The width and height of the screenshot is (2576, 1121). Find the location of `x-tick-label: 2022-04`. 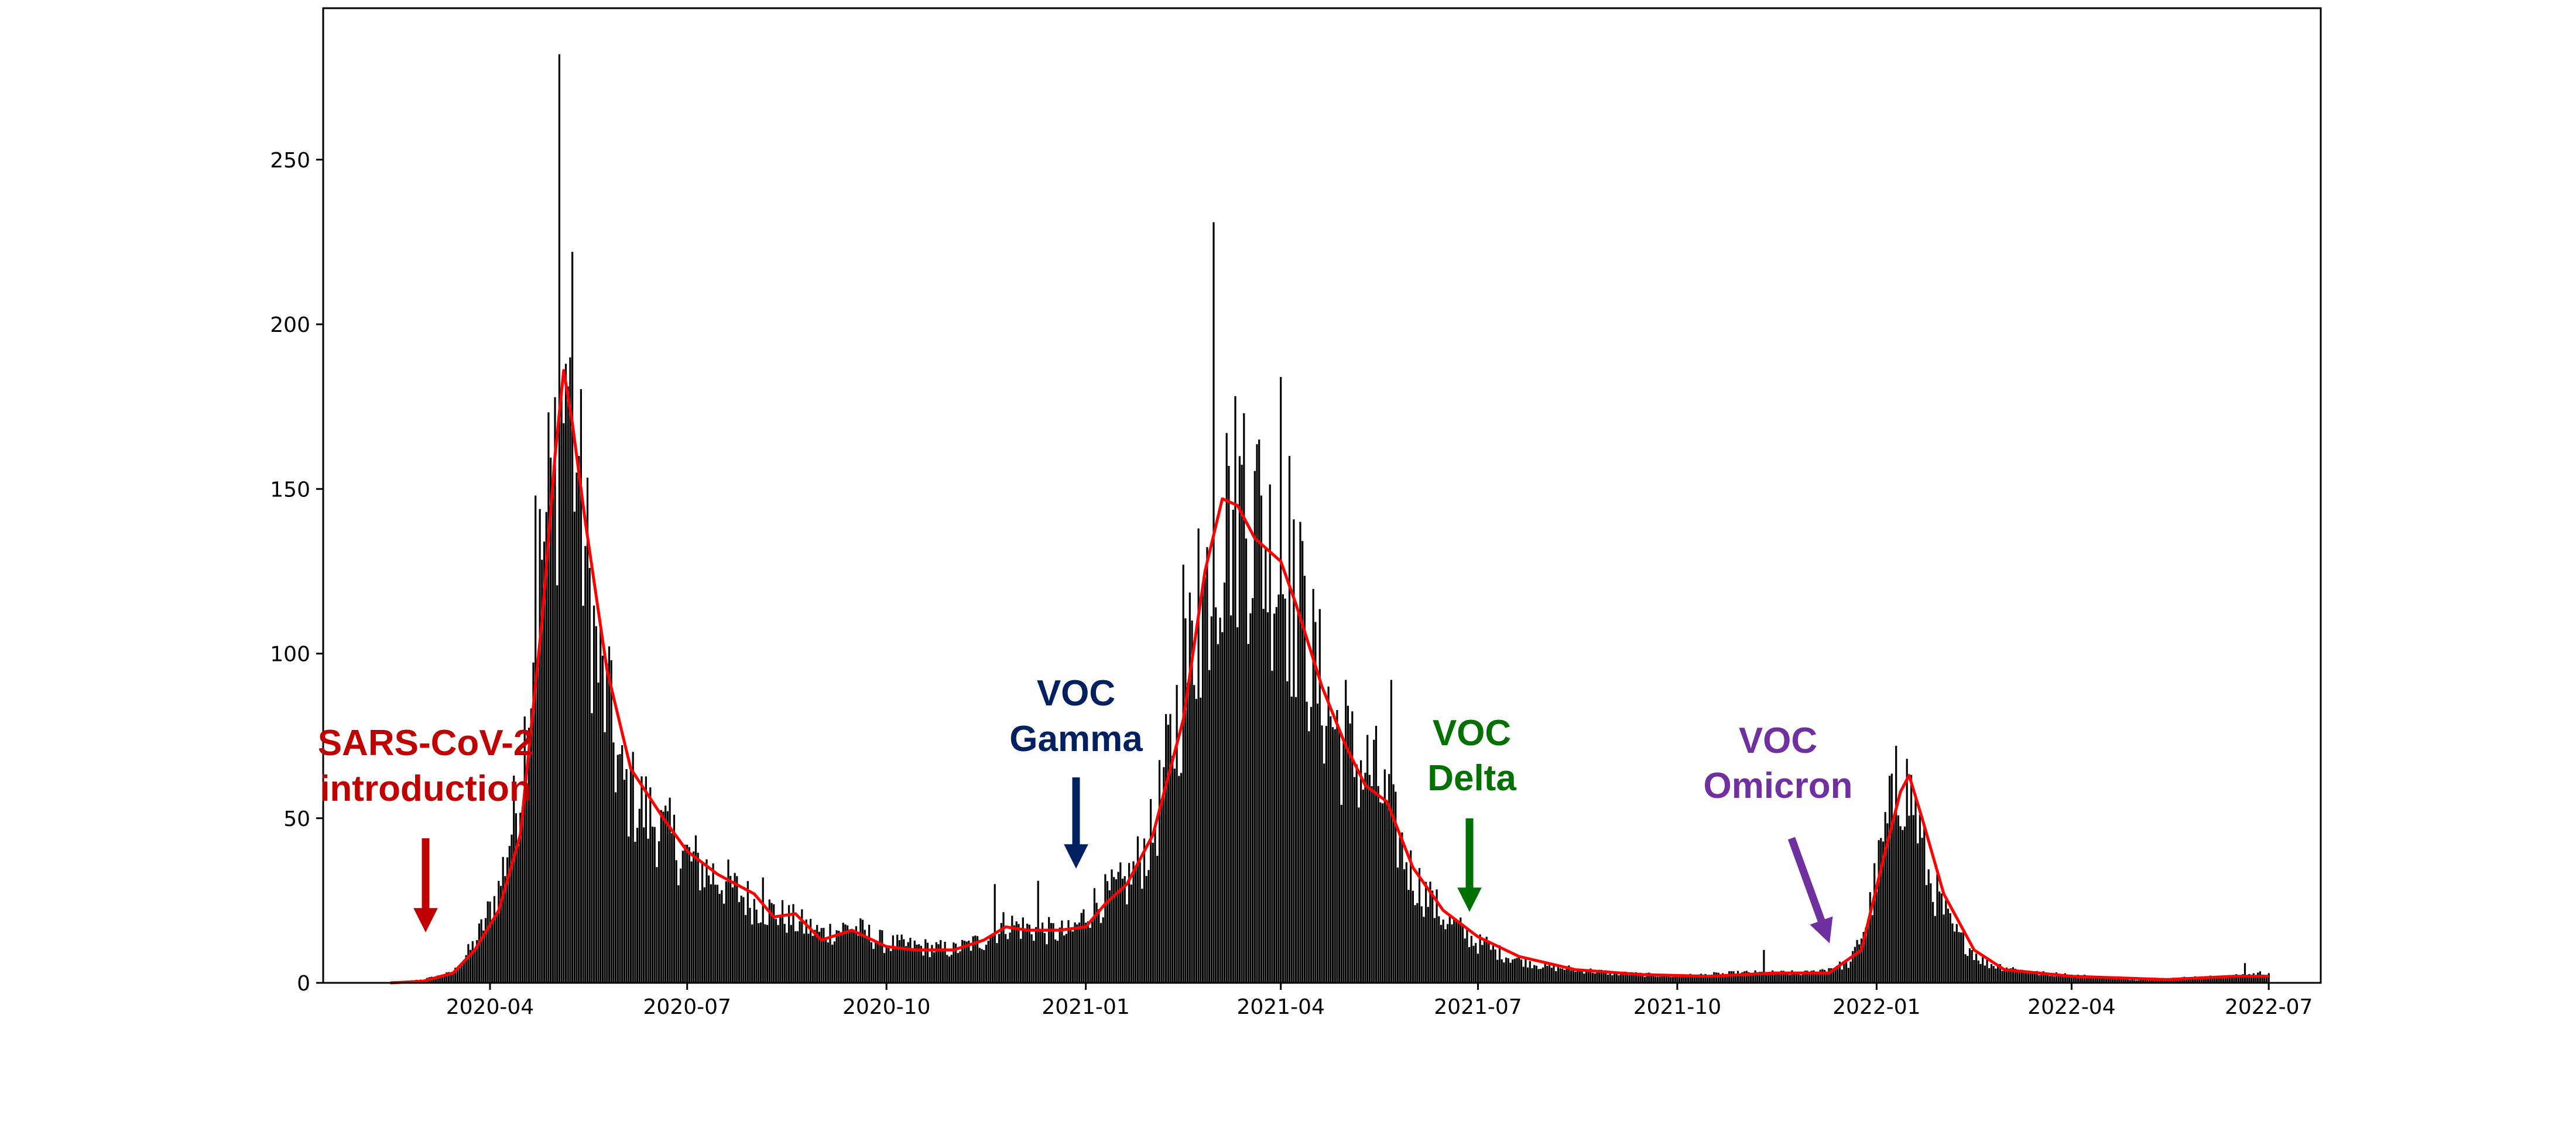

x-tick-label: 2022-04 is located at coordinates (2071, 1007).